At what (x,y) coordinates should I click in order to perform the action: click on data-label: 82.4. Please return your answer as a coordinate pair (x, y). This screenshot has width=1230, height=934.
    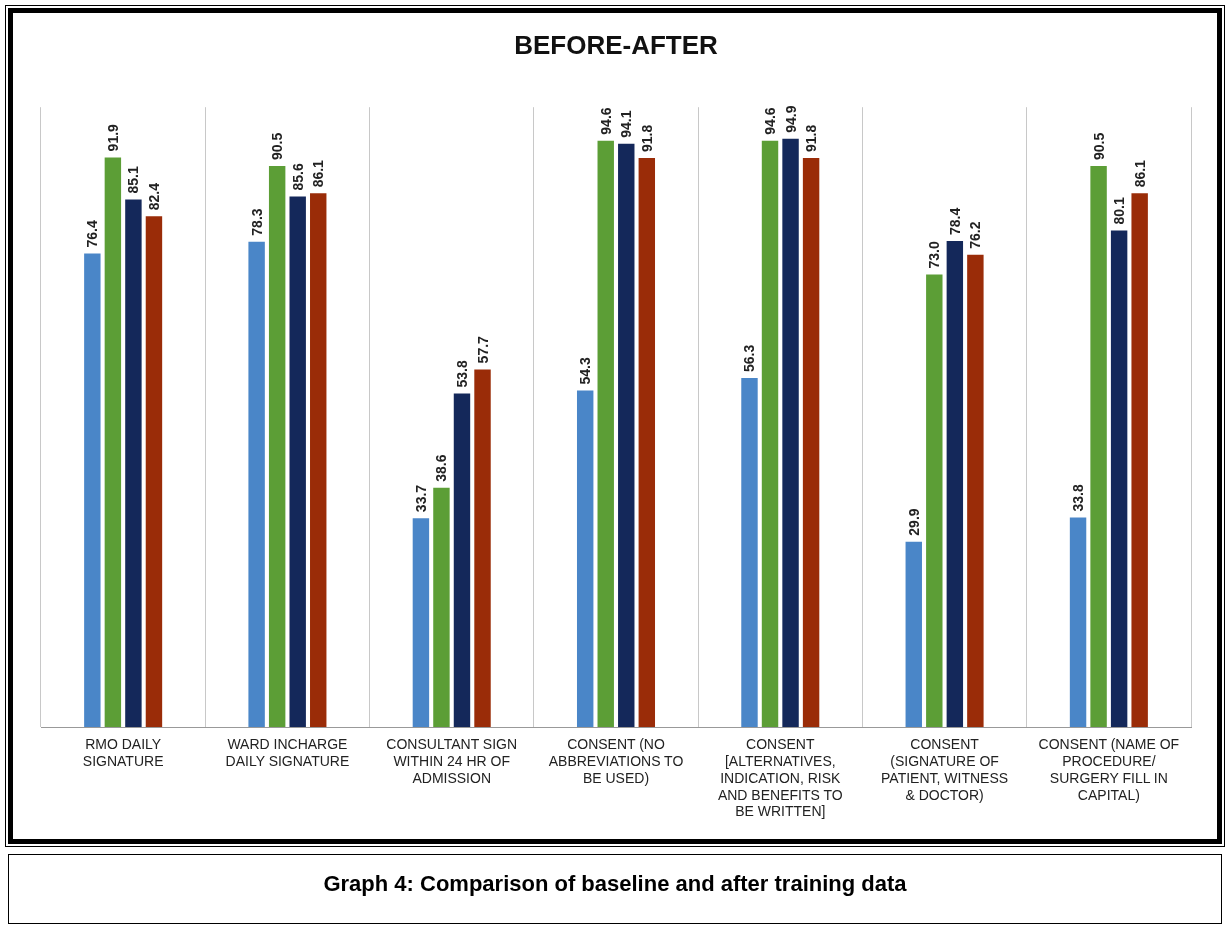
    Looking at the image, I should click on (153, 196).